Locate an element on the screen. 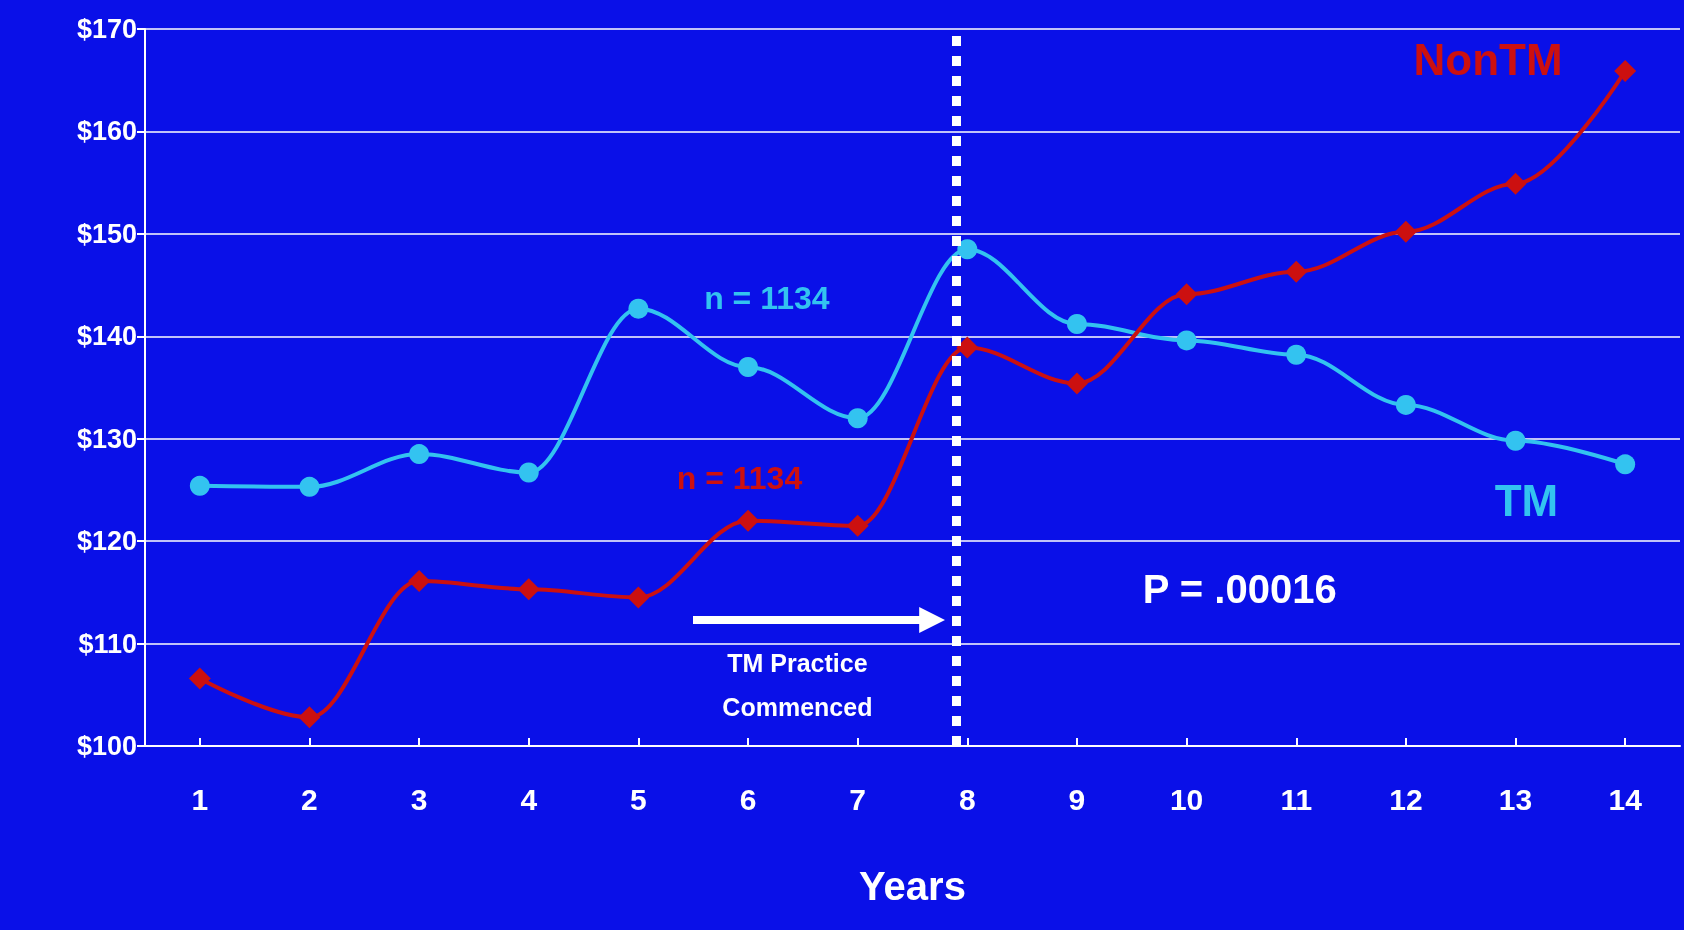 The width and height of the screenshot is (1684, 930). y-tick-label: $130 is located at coordinates (106, 438).